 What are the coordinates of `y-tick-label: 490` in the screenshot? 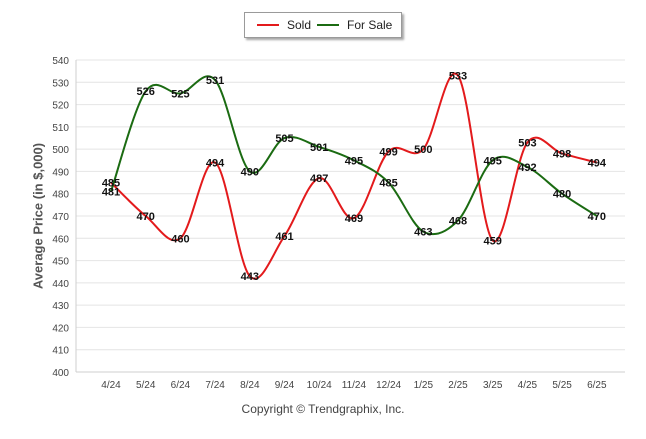 It's located at (60, 172).